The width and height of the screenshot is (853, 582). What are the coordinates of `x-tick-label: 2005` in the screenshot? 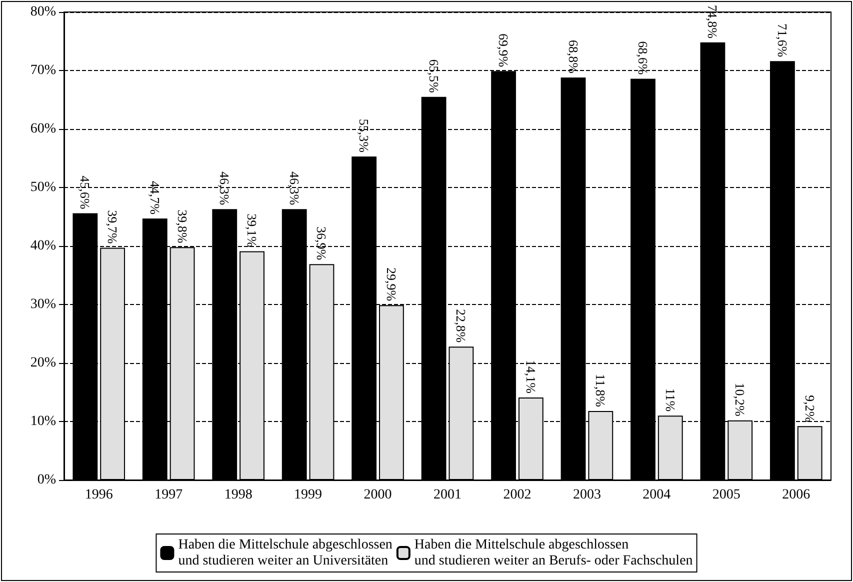 It's located at (726, 495).